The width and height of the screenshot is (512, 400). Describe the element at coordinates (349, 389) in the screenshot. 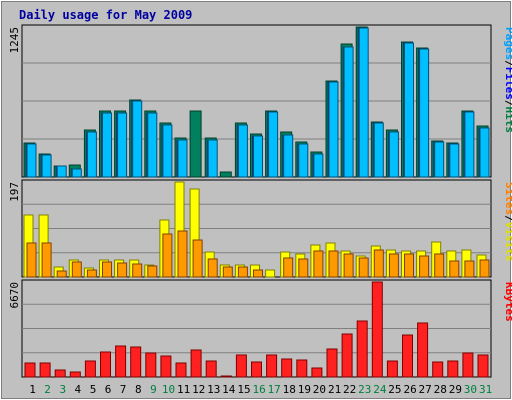

I see `x-tick-label: 22` at that location.